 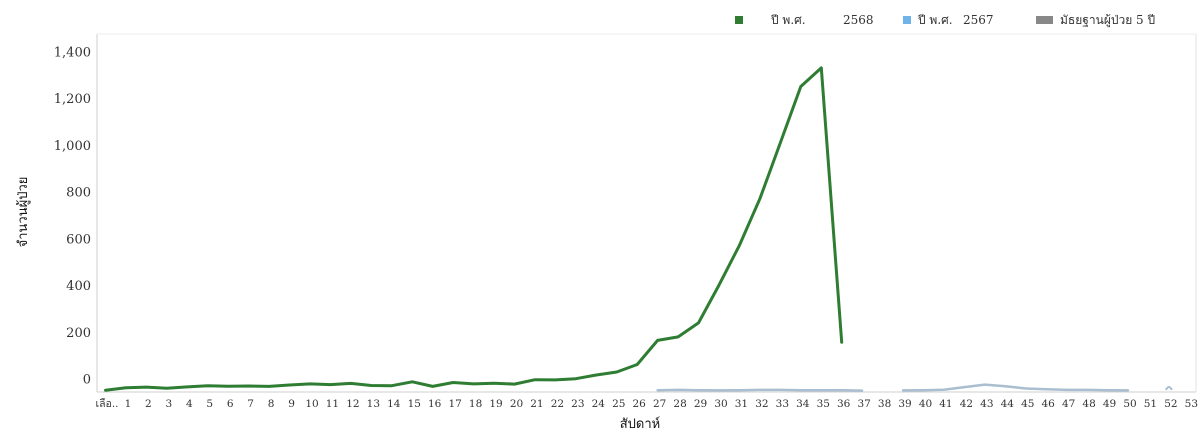 I want to click on legend-year: 2567, so click(x=978, y=20).